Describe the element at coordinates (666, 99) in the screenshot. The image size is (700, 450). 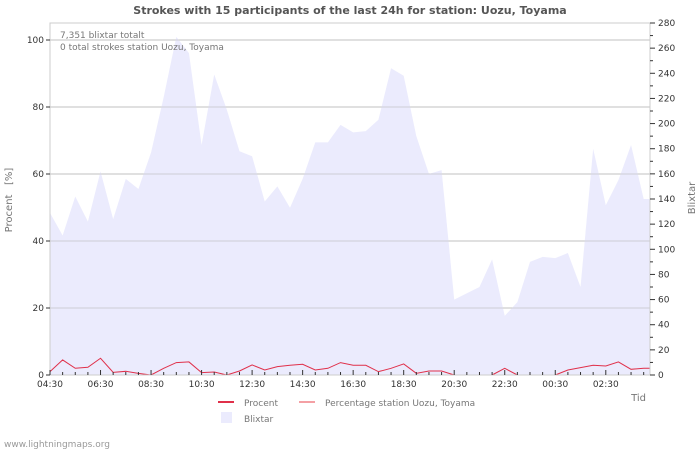
I see `y-right-tick-label: 220` at that location.